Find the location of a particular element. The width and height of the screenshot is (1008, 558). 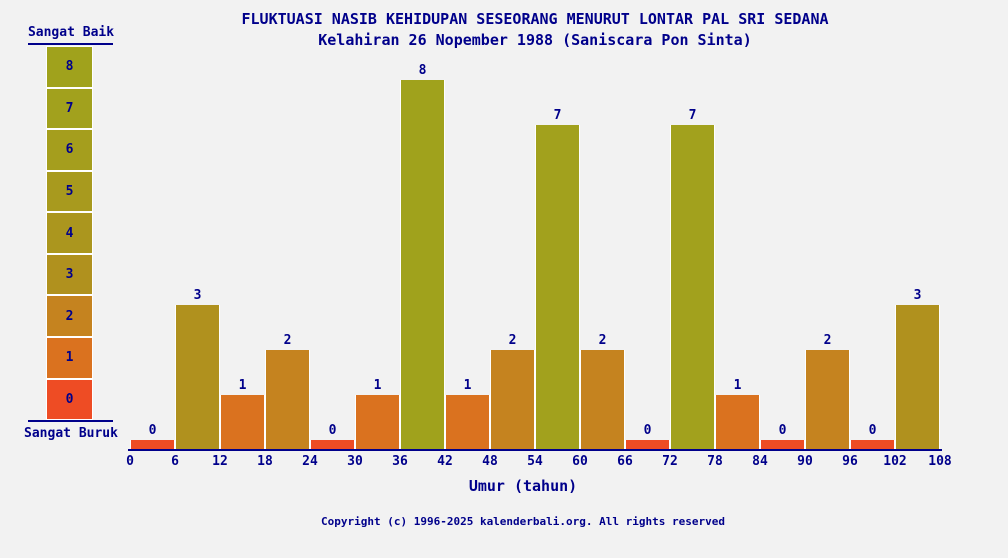

x-tick-label: 96 is located at coordinates (850, 461).